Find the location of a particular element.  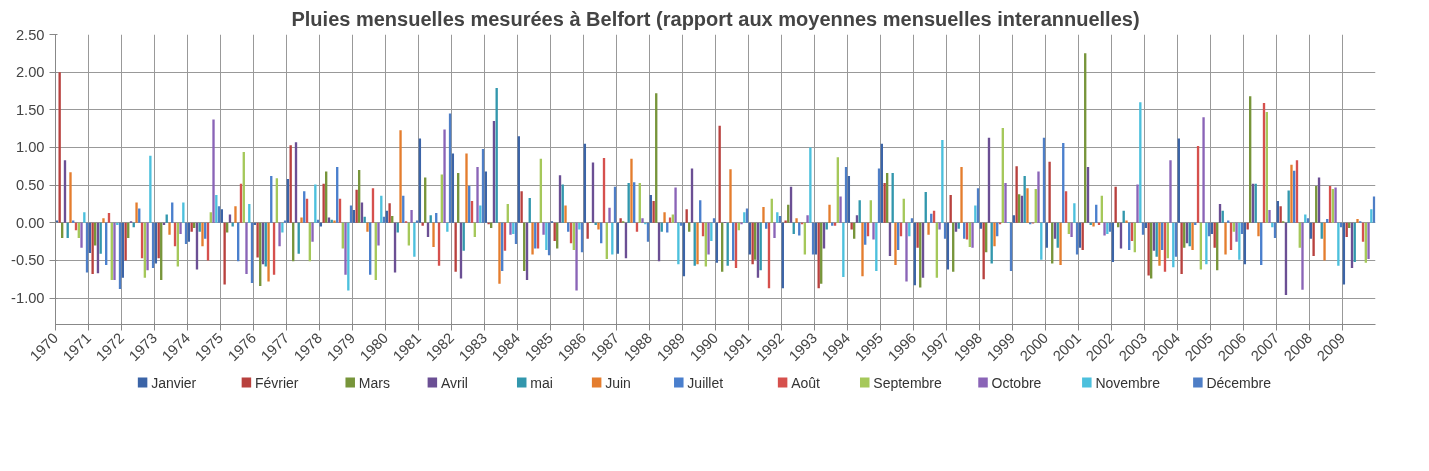

legend-label: Septembre is located at coordinates (907, 382).